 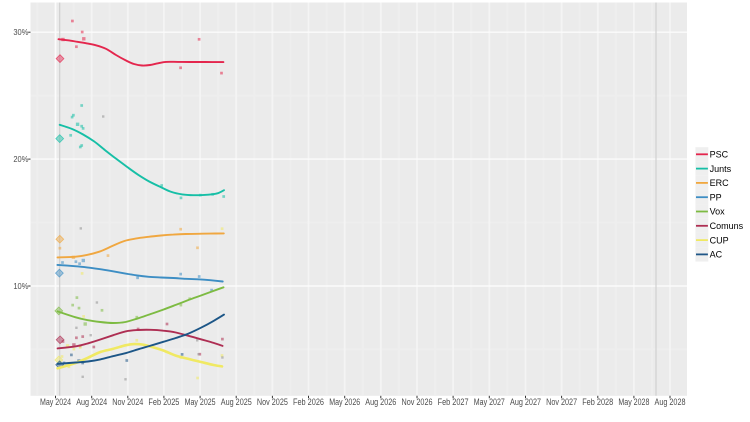 I want to click on svg-text: May 2028, so click(x=633, y=402).